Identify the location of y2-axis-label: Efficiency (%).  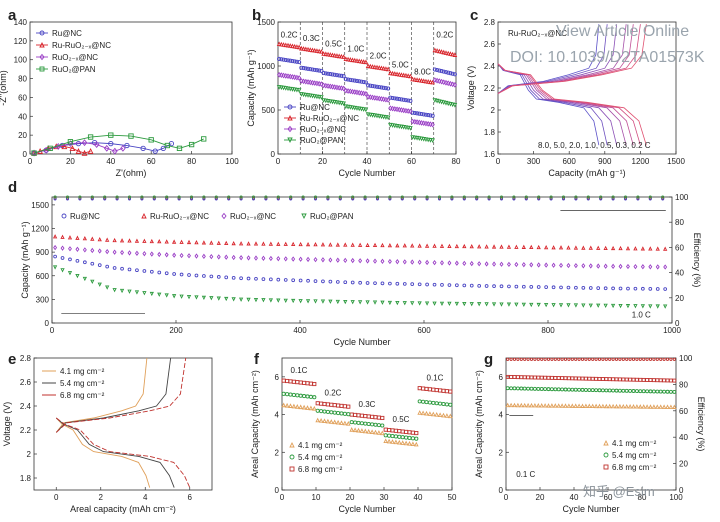
(701, 424).